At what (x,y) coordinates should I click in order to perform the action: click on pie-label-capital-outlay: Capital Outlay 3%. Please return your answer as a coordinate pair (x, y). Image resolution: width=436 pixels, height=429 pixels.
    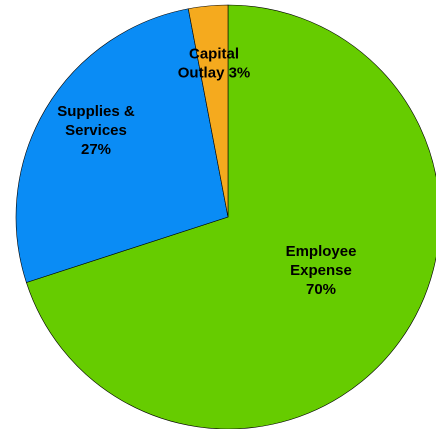
    Looking at the image, I should click on (214, 64).